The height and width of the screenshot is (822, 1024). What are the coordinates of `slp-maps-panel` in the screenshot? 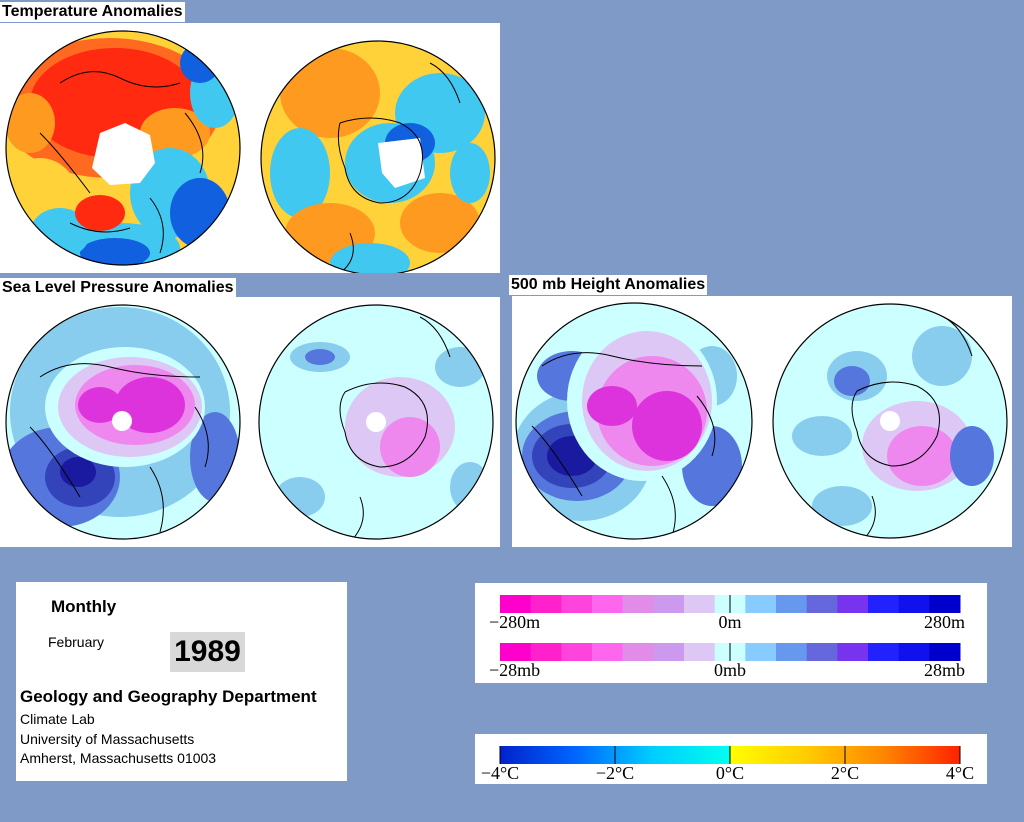 It's located at (250, 422).